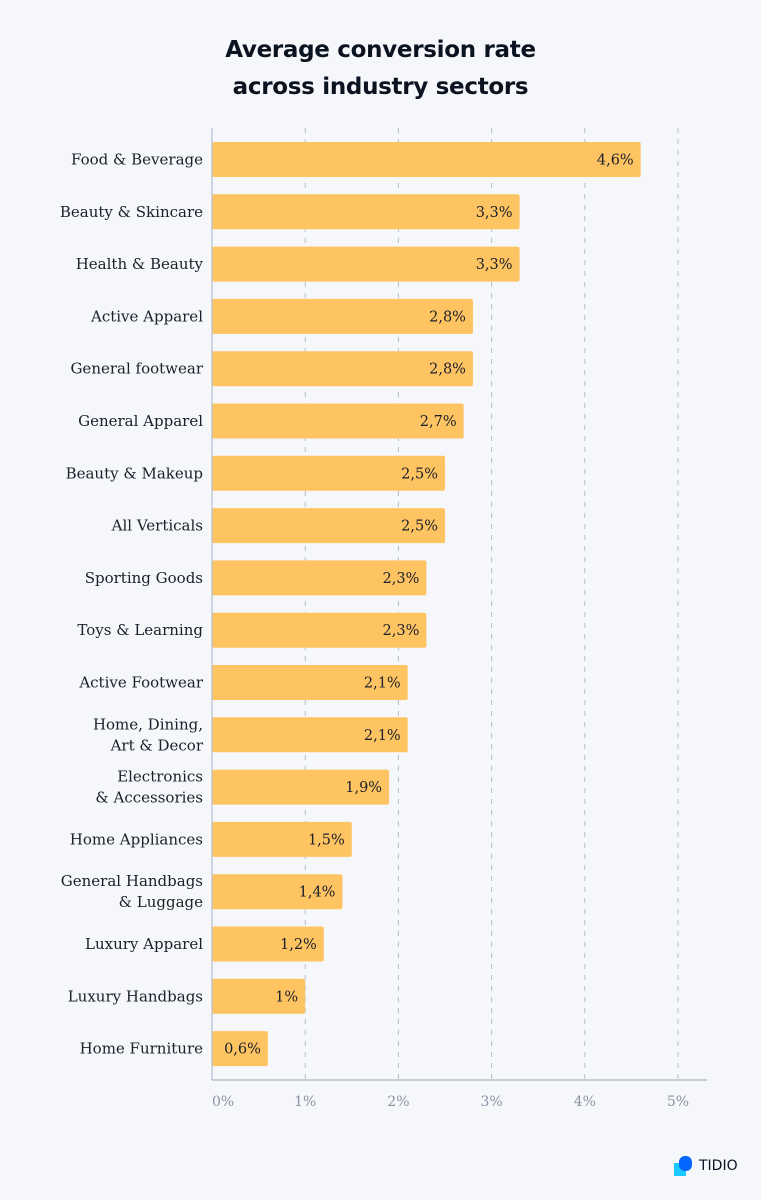 The width and height of the screenshot is (761, 1200). What do you see at coordinates (135, 996) in the screenshot?
I see `category-label: Luxury Handbags` at bounding box center [135, 996].